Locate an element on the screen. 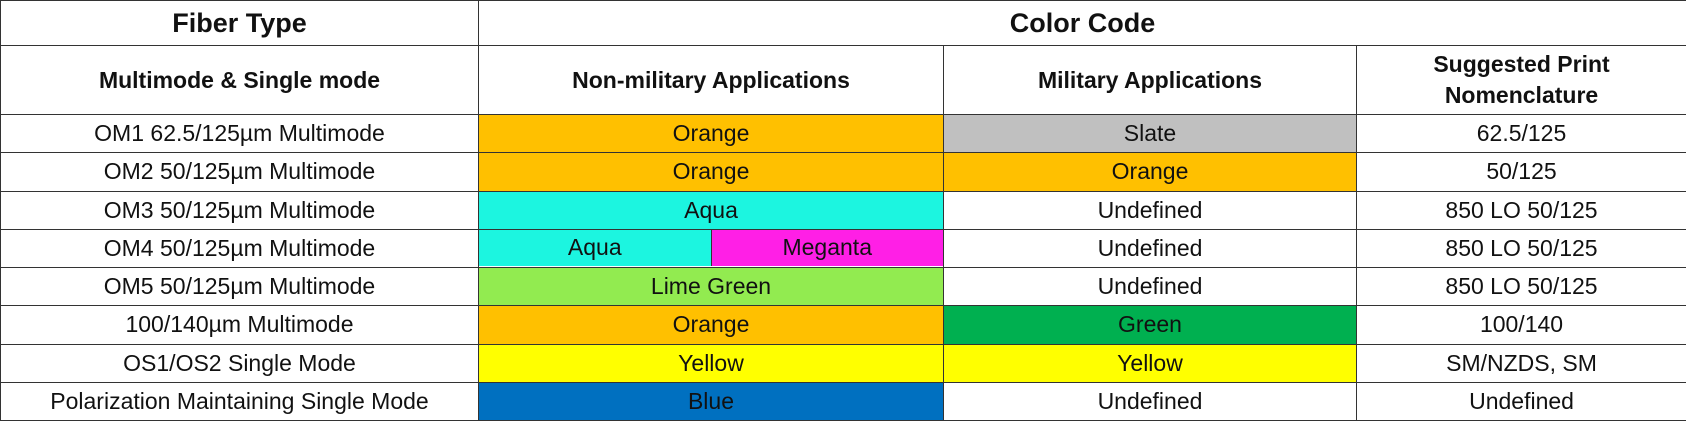  print-nomenclature-cell: 100/140 is located at coordinates (1520, 325).